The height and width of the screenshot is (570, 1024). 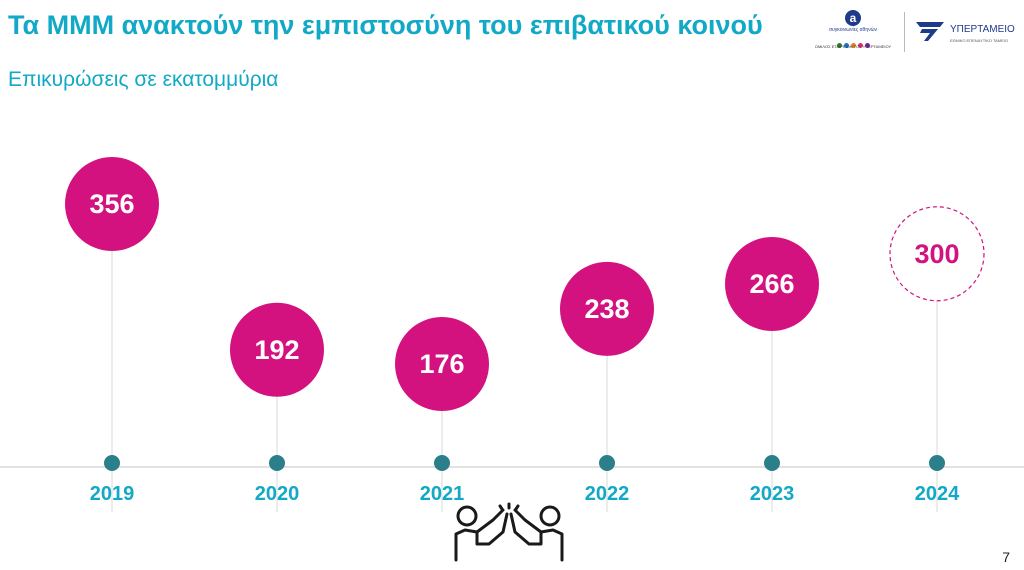 I want to click on value-bubble-projected, so click(x=937, y=254).